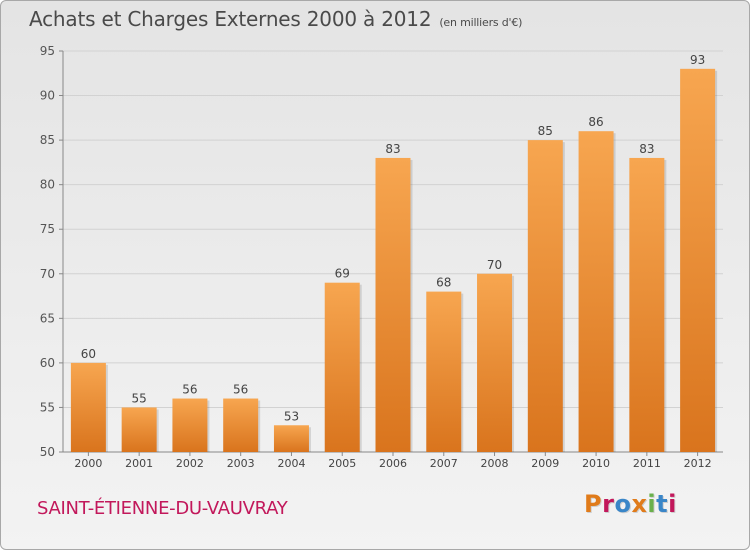  Describe the element at coordinates (47, 274) in the screenshot. I see `y-tick-label: 70` at that location.